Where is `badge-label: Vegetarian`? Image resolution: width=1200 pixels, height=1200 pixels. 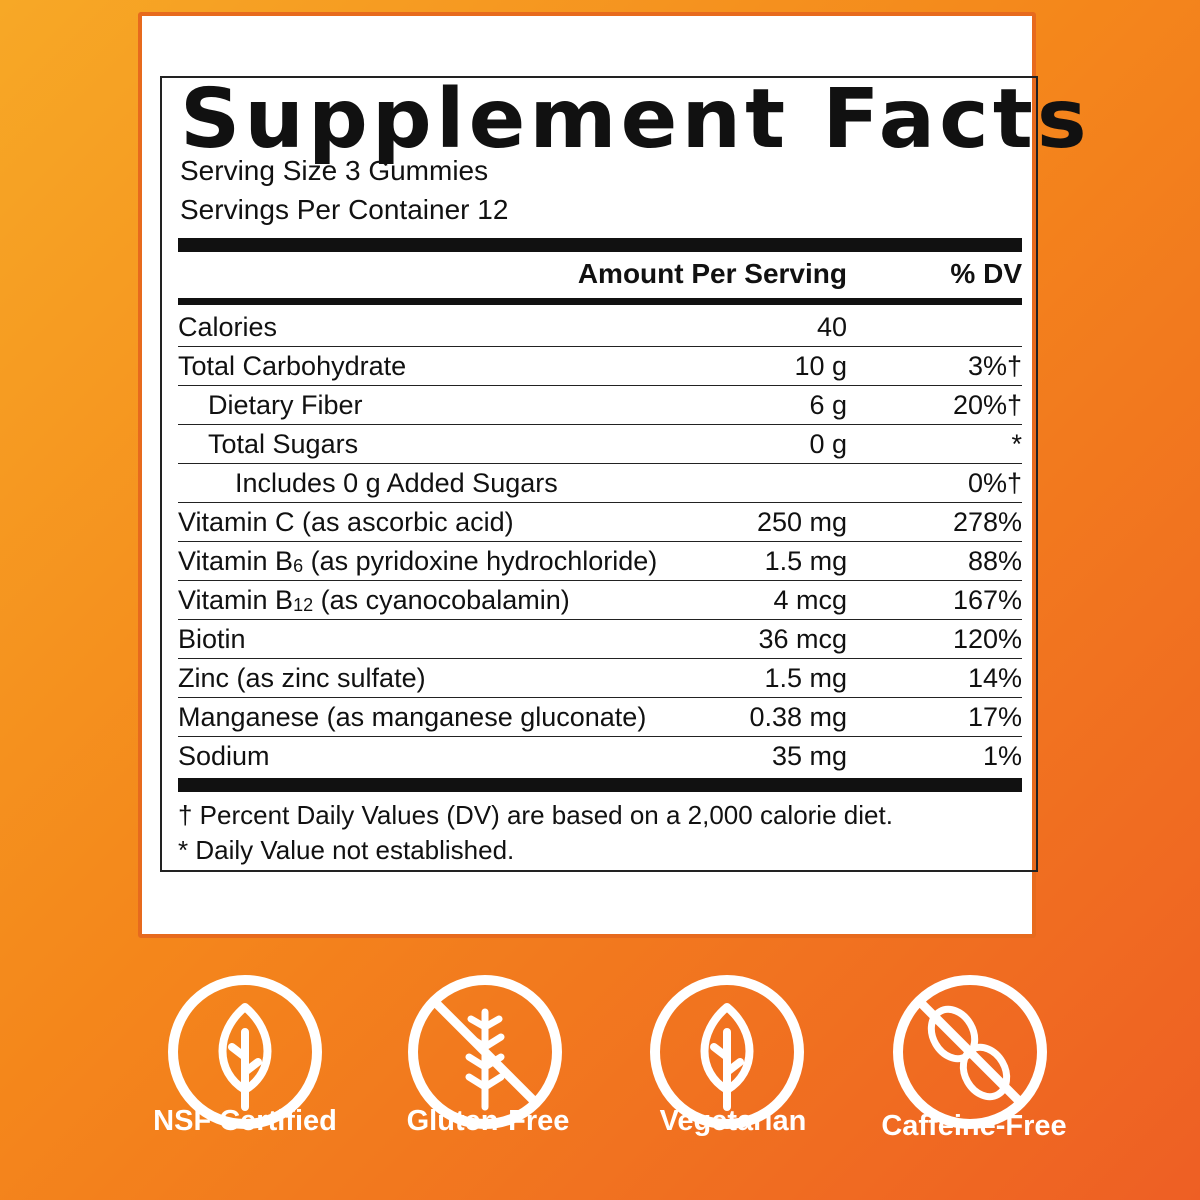
badge-label: Vegetarian is located at coordinates (733, 1121).